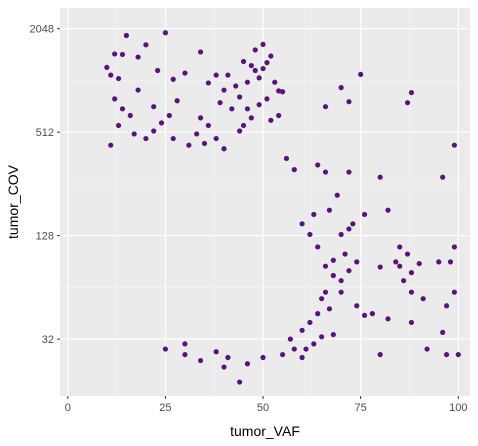 This screenshot has height=446, width=478. What do you see at coordinates (68, 408) in the screenshot?
I see `x-tick-label: 0` at bounding box center [68, 408].